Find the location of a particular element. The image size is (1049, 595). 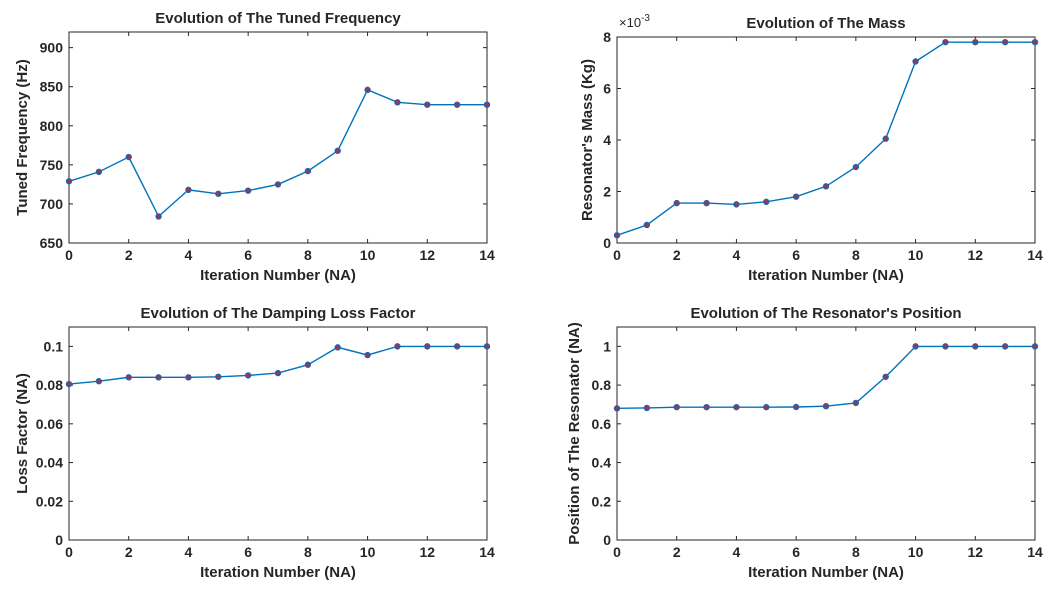

x-tick-label: 14 is located at coordinates (487, 255).